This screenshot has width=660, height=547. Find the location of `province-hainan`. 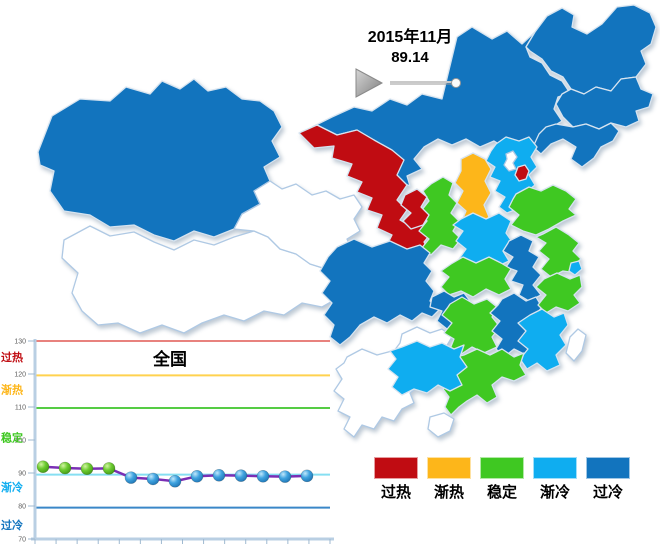

province-hainan is located at coordinates (441, 425).